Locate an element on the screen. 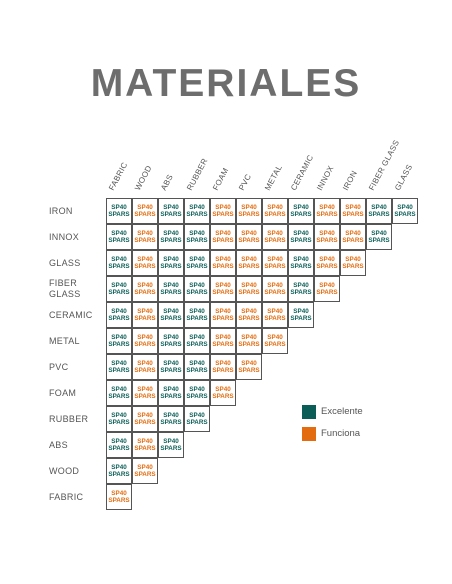  row-label-ceramic: CERAMIC is located at coordinates (71, 314).